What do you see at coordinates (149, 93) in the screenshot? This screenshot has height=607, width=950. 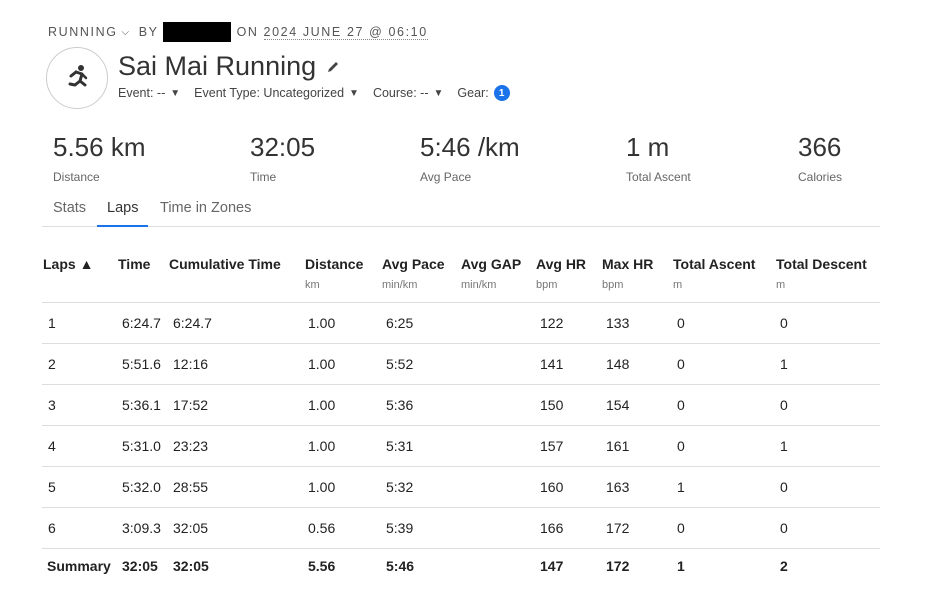 I see `event-dropdown: Event: -- ▼` at bounding box center [149, 93].